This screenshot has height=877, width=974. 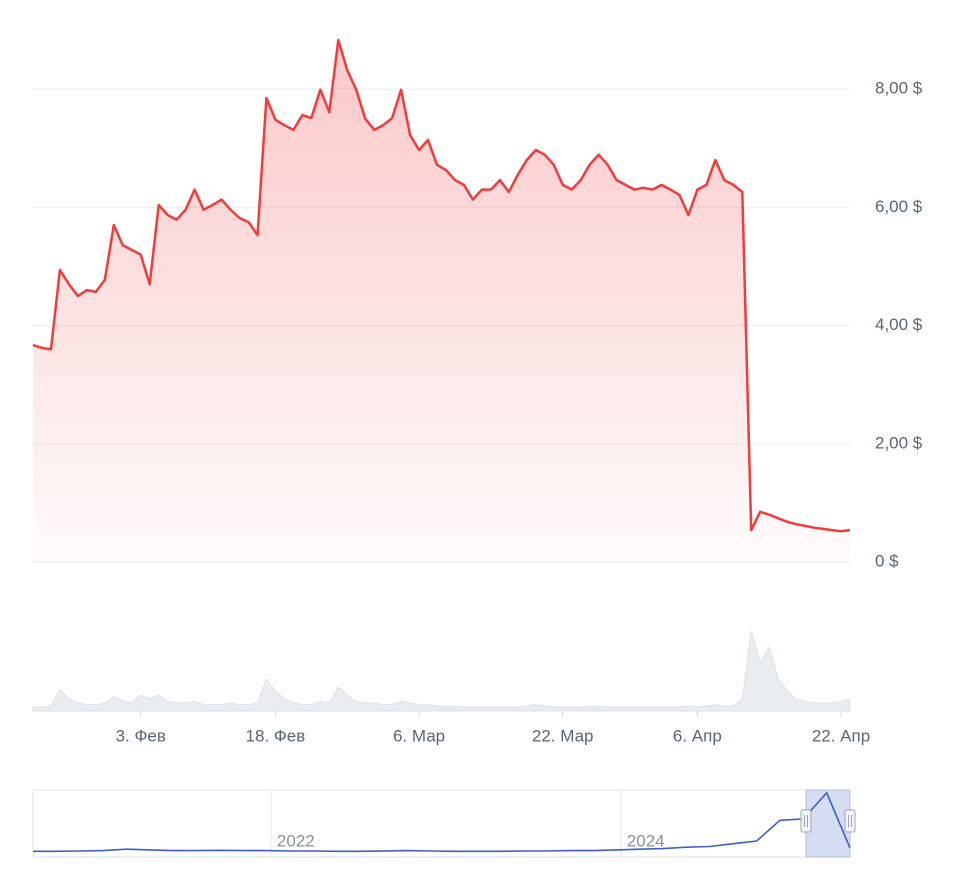 I want to click on y-tick-label: 4,00 $, so click(x=899, y=324).